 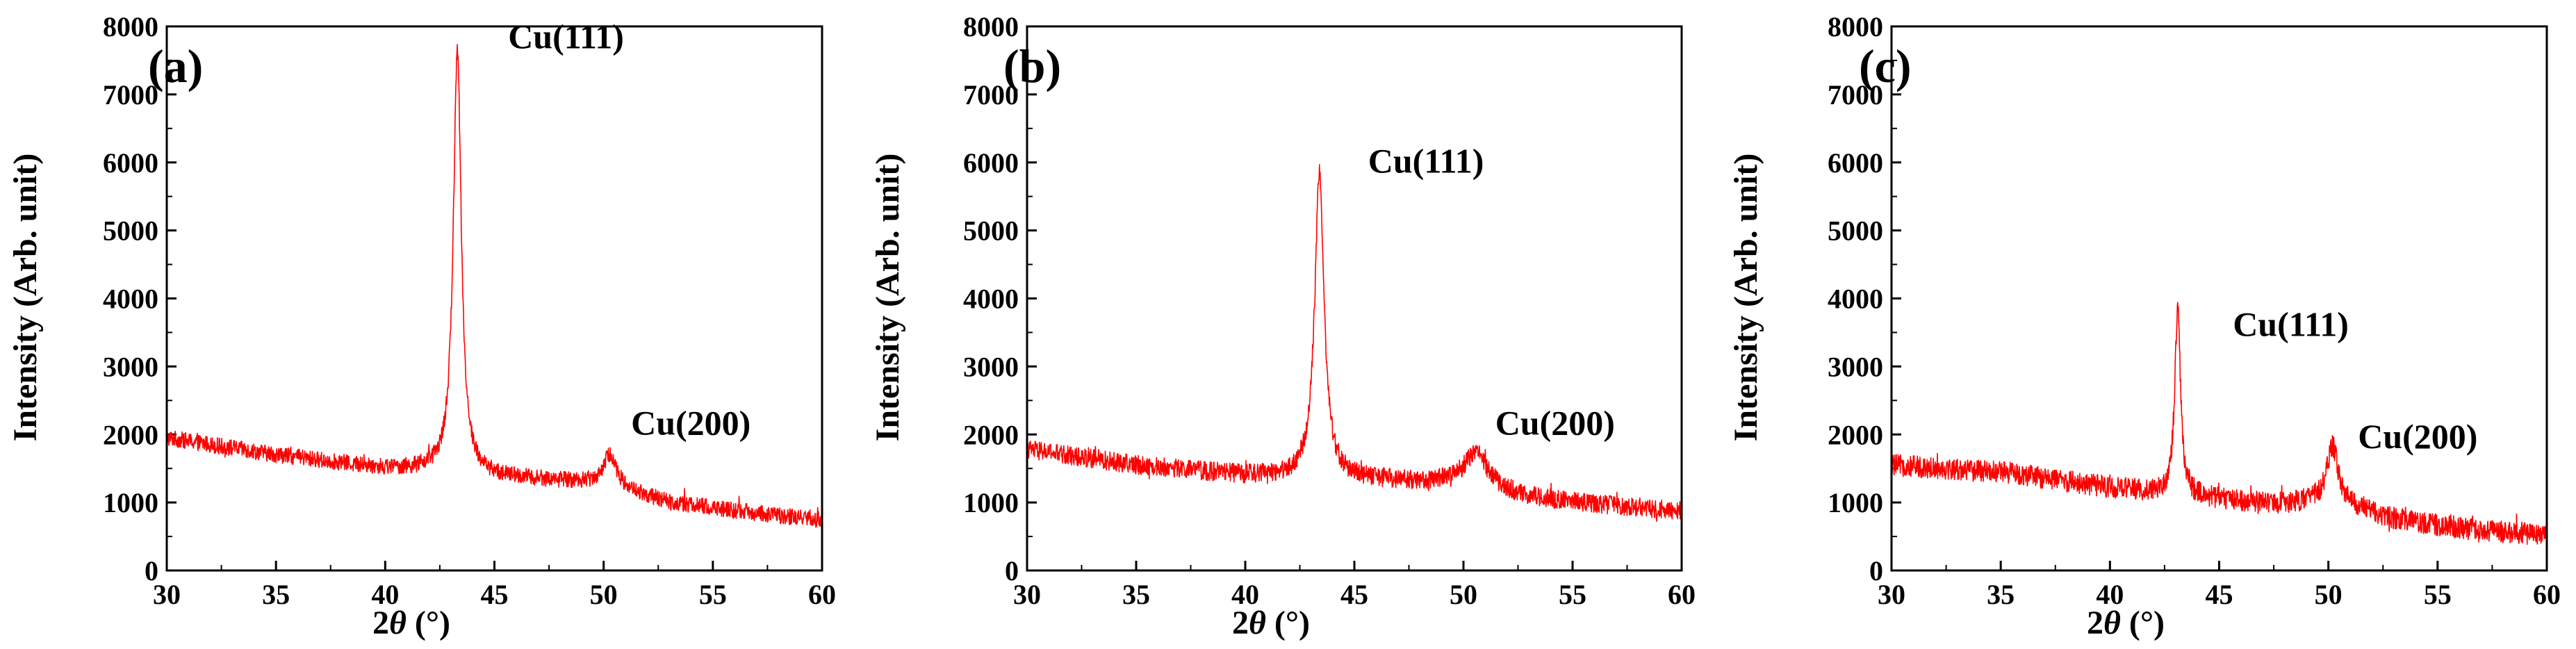 I want to click on panel-label: (c), so click(x=1885, y=66).